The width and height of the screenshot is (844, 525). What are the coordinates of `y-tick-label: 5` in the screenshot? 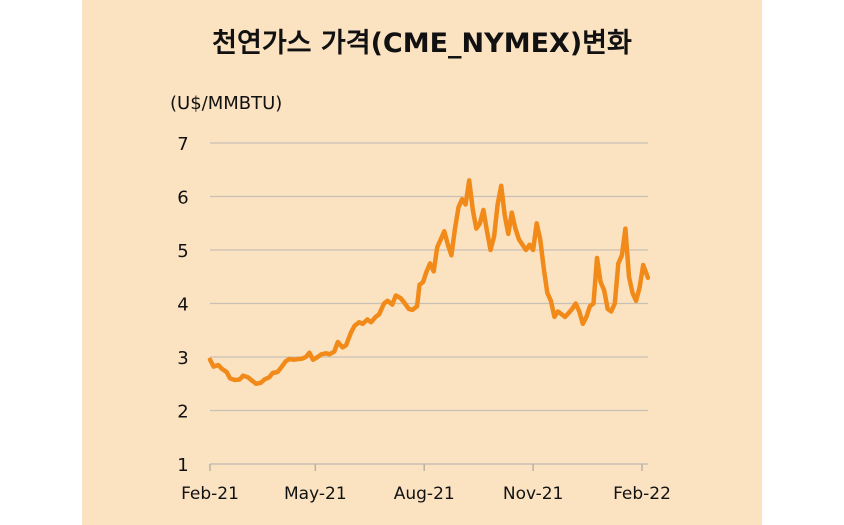 It's located at (182, 251).